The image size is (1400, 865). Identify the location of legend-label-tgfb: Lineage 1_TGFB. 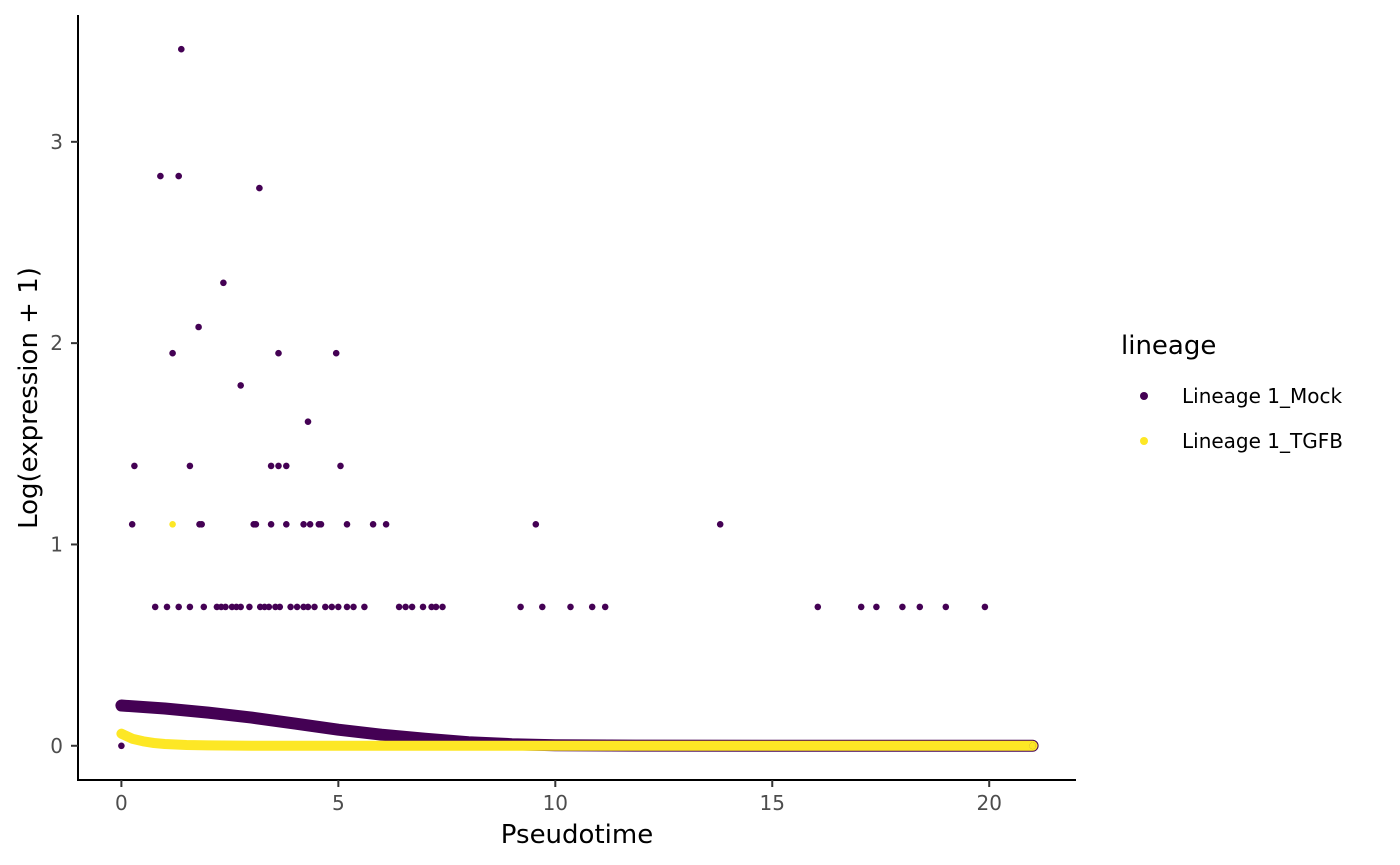
(1262, 441).